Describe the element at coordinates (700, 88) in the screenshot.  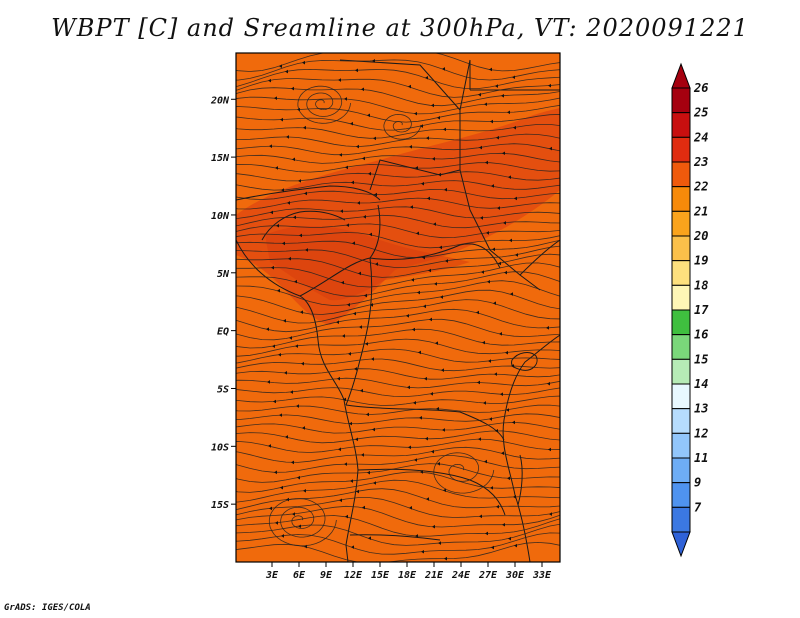
I see `colorbar-label: 26` at that location.